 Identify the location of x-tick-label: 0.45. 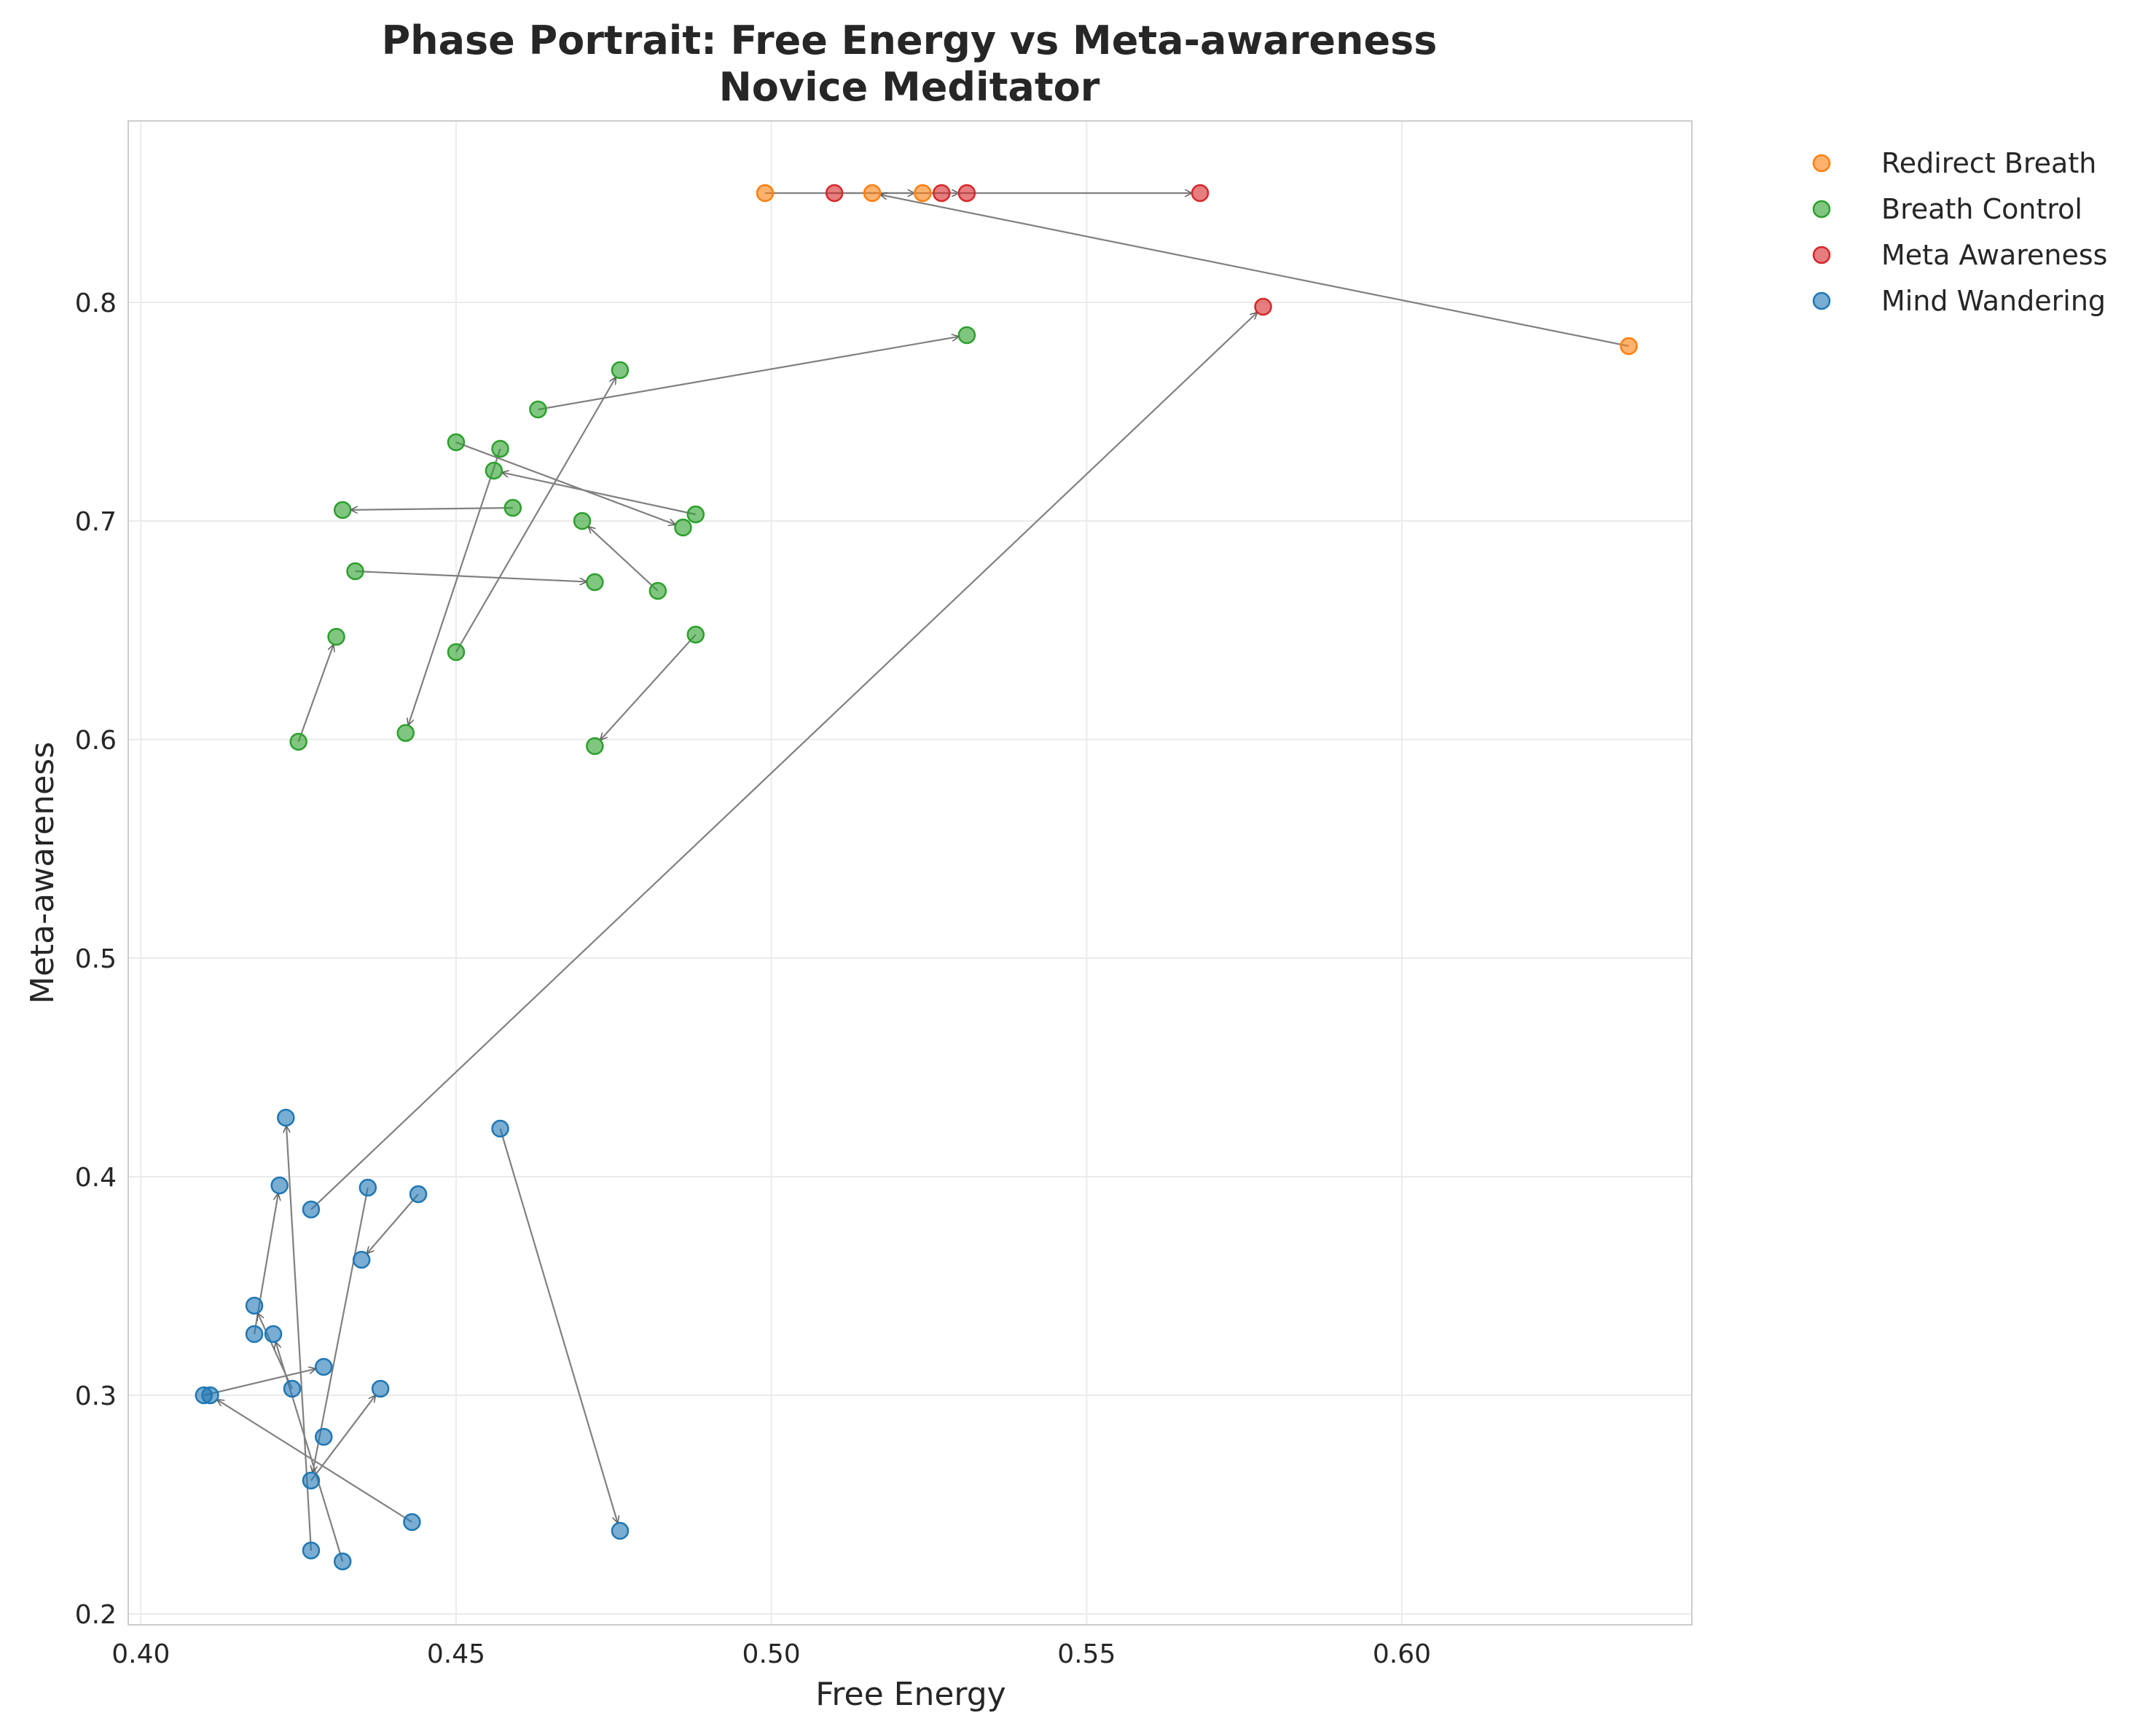
(456, 1654).